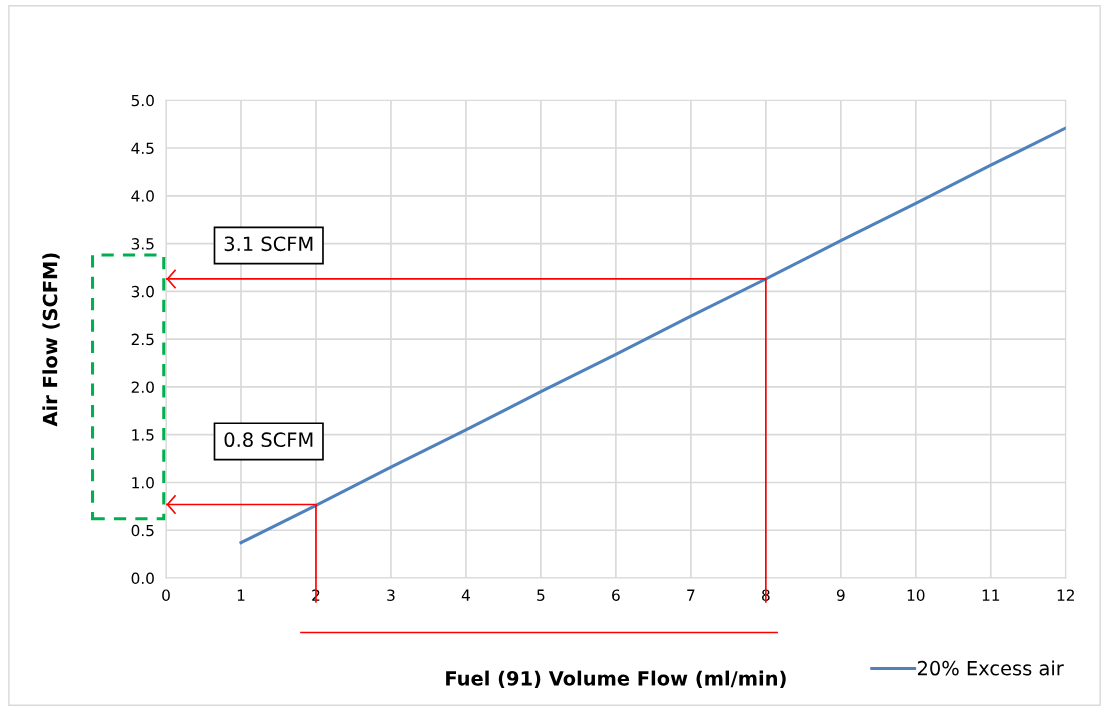 This screenshot has width=1109, height=711. Describe the element at coordinates (916, 595) in the screenshot. I see `x-tick-label: 10` at that location.